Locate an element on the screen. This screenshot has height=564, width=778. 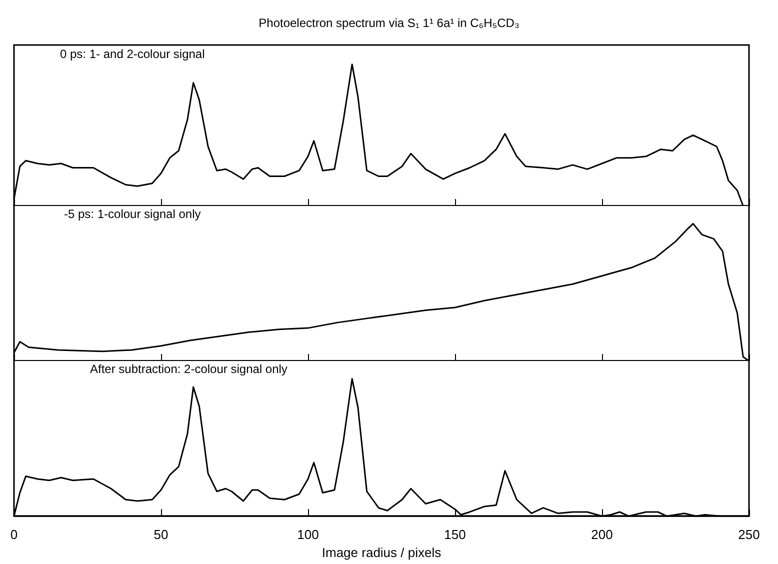
text: 0 ps: 1- and 2-colour signal is located at coordinates (132, 54).